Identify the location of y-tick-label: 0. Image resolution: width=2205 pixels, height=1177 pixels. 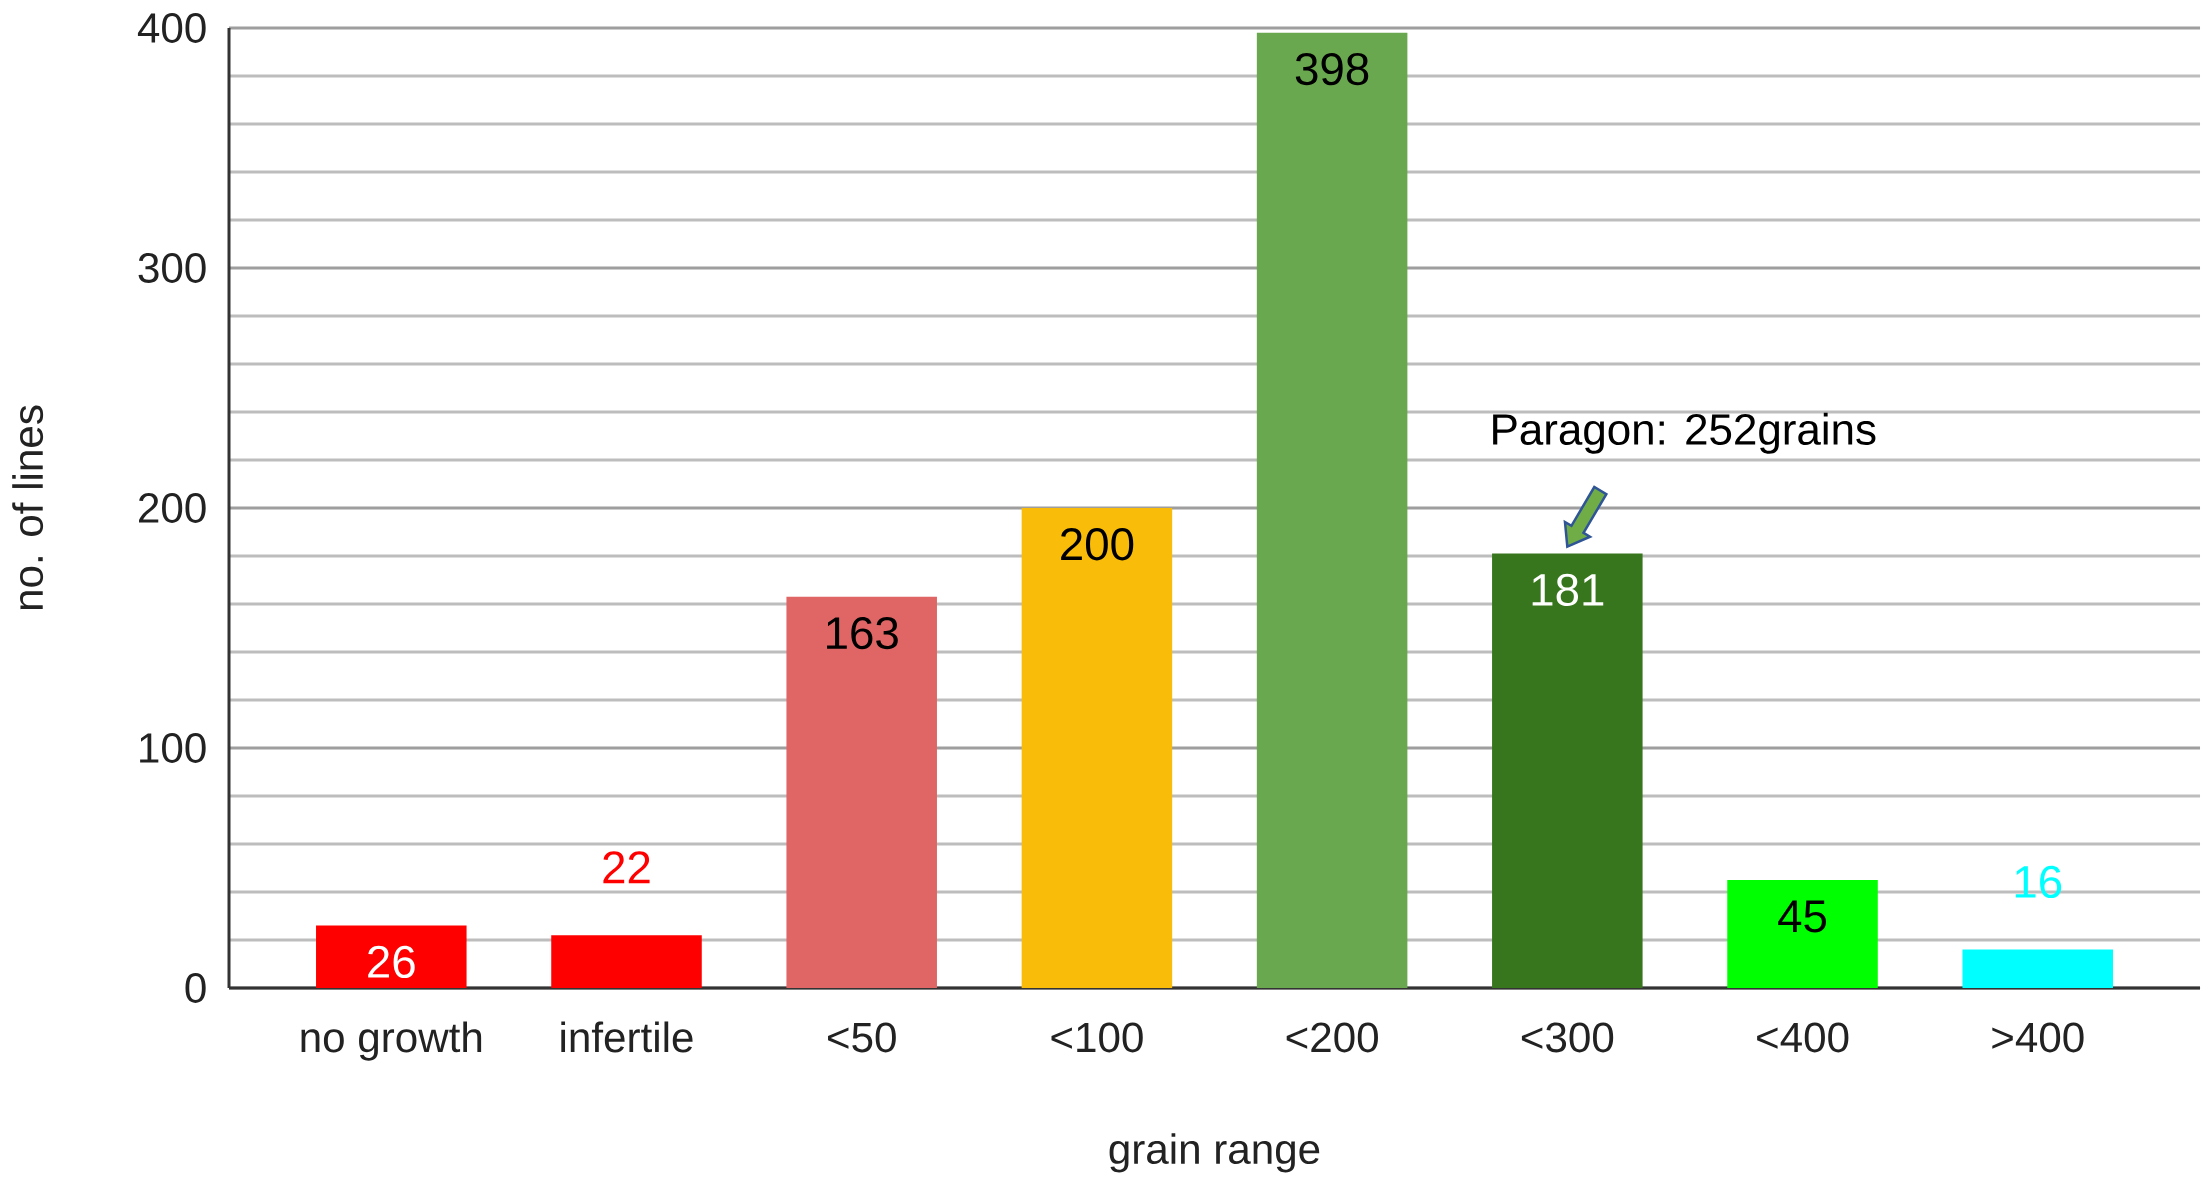
(195, 988).